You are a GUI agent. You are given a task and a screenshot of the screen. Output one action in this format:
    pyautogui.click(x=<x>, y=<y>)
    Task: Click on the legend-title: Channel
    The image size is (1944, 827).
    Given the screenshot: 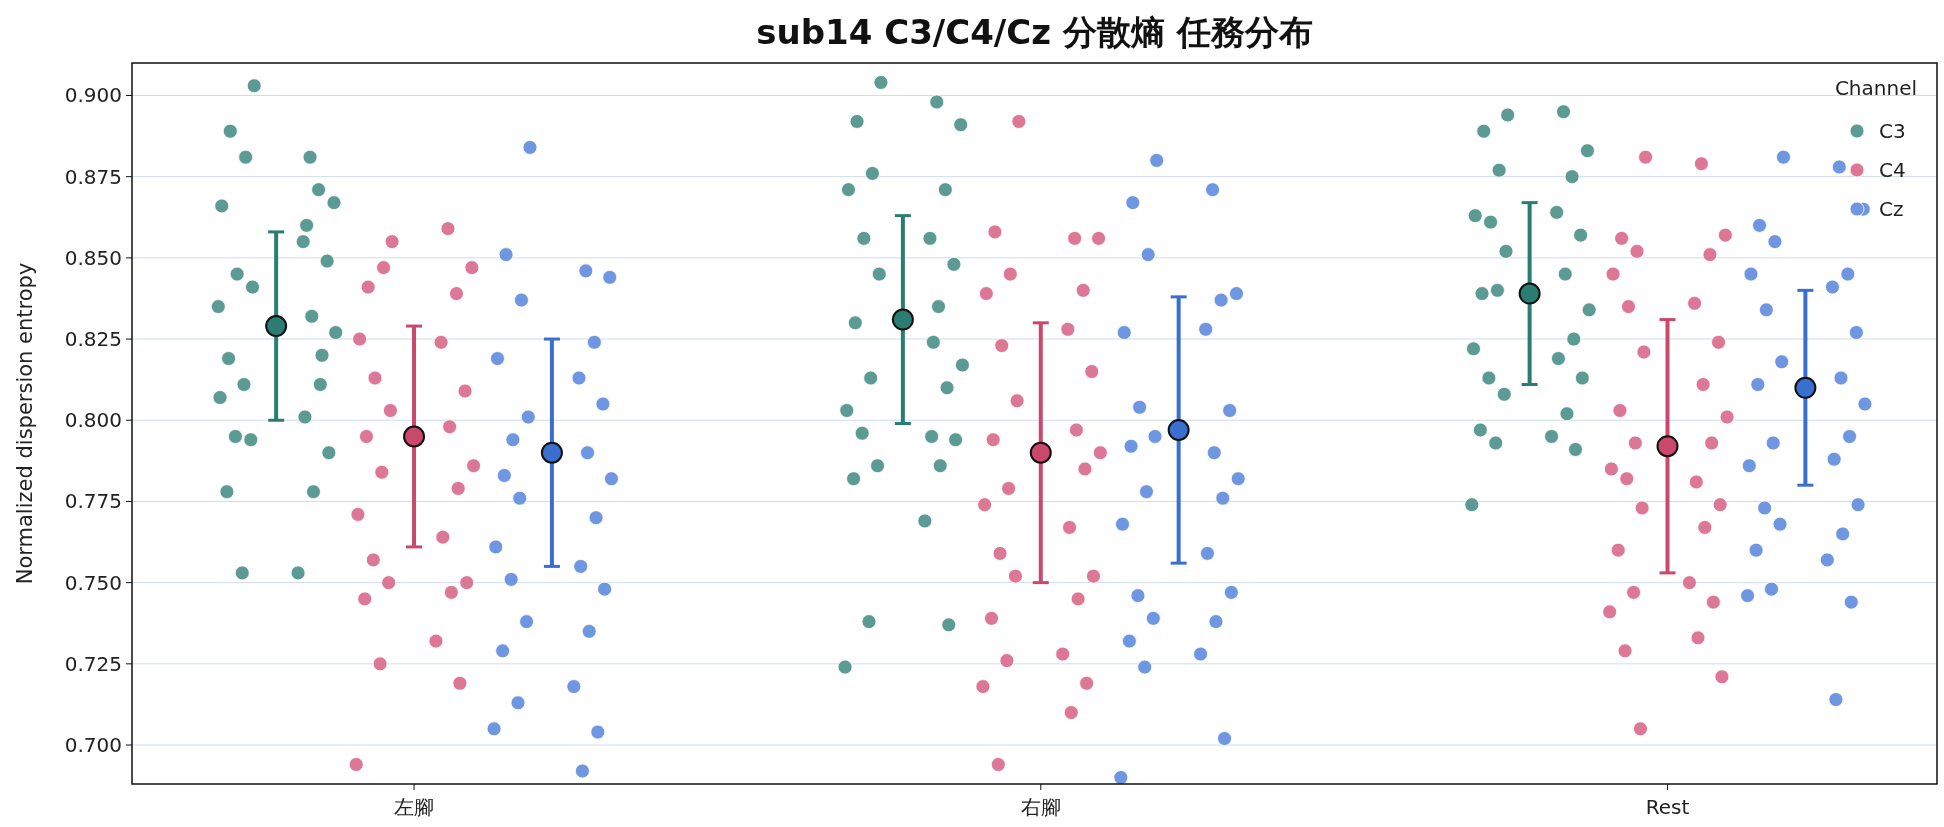 What is the action you would take?
    pyautogui.click(x=1875, y=88)
    